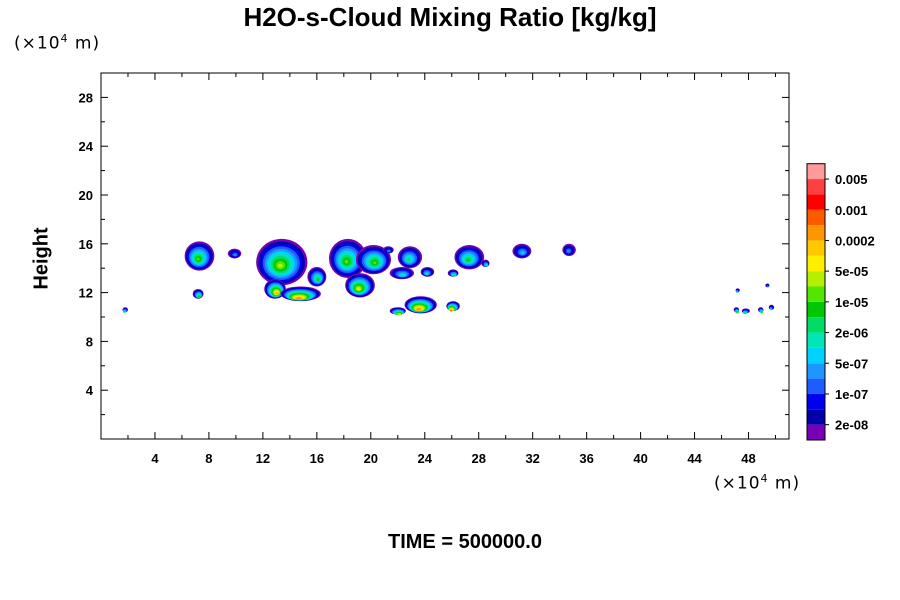  What do you see at coordinates (855, 240) in the screenshot?
I see `colorbar-label-6: 0.0002` at bounding box center [855, 240].